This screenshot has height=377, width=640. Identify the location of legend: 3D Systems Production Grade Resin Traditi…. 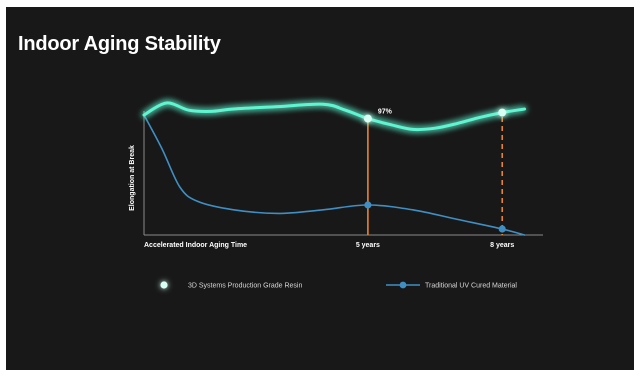
(331, 285).